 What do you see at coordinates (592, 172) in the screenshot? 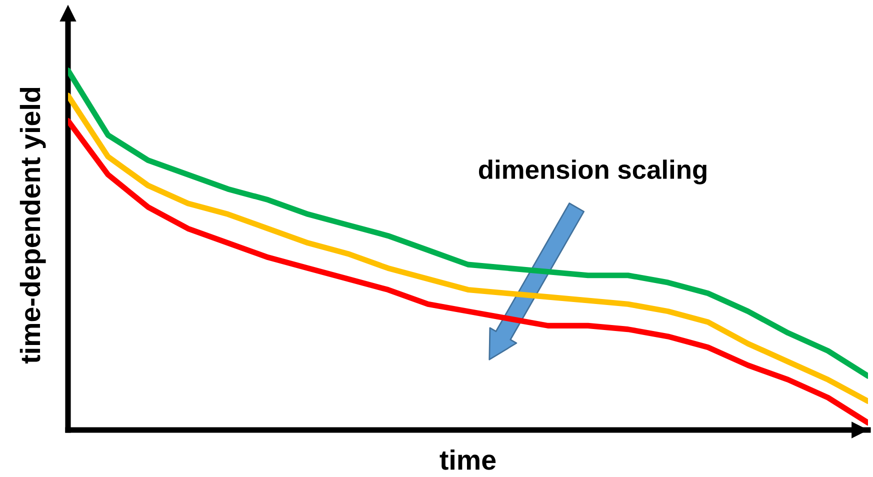
I see `annotation: dimension scaling` at bounding box center [592, 172].